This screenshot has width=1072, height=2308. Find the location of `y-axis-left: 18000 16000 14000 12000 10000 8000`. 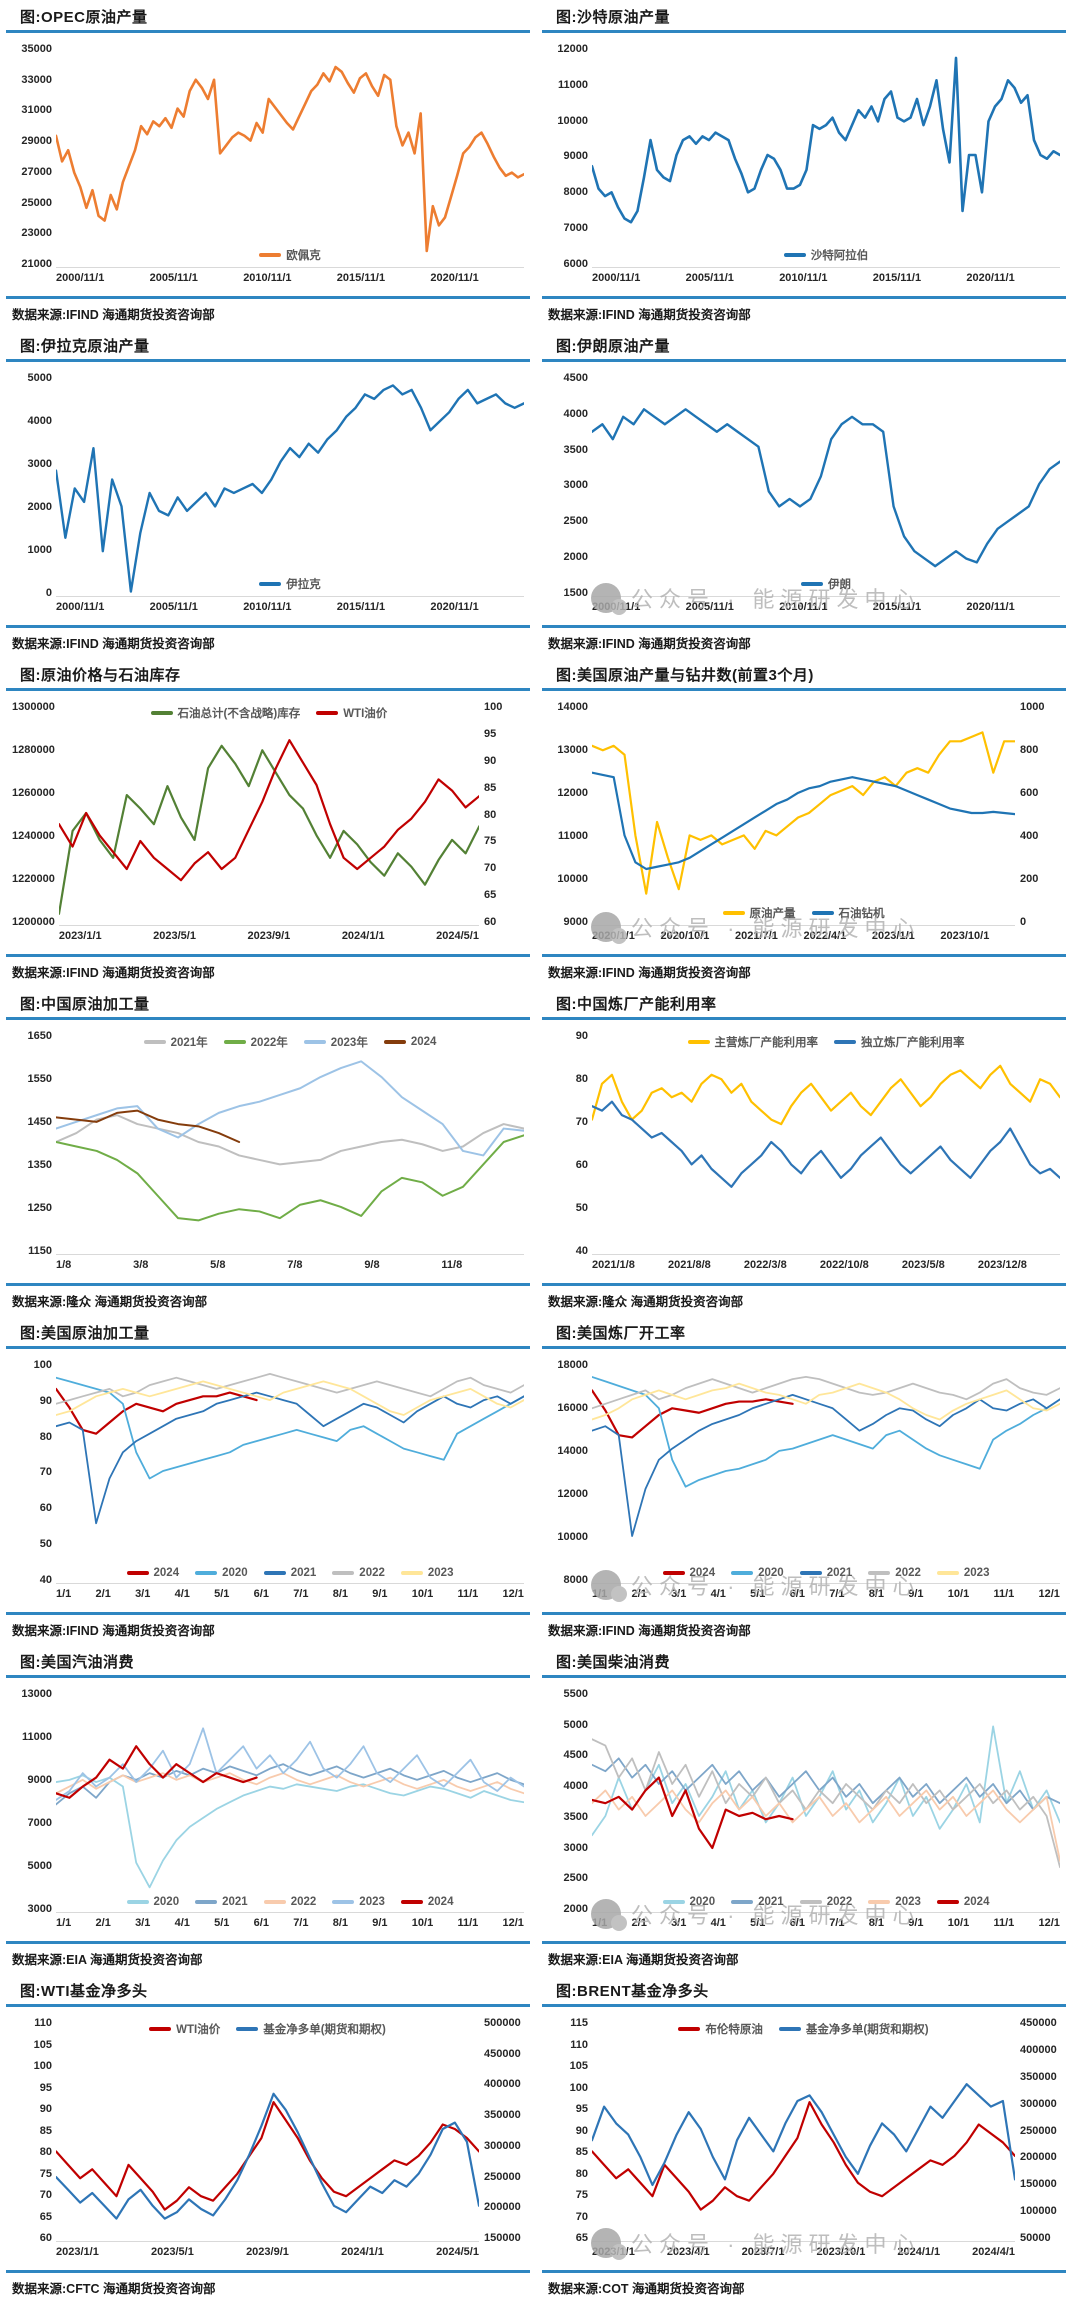

y-axis-left: 18000 16000 14000 12000 10000 8000 is located at coordinates (569, 1484).